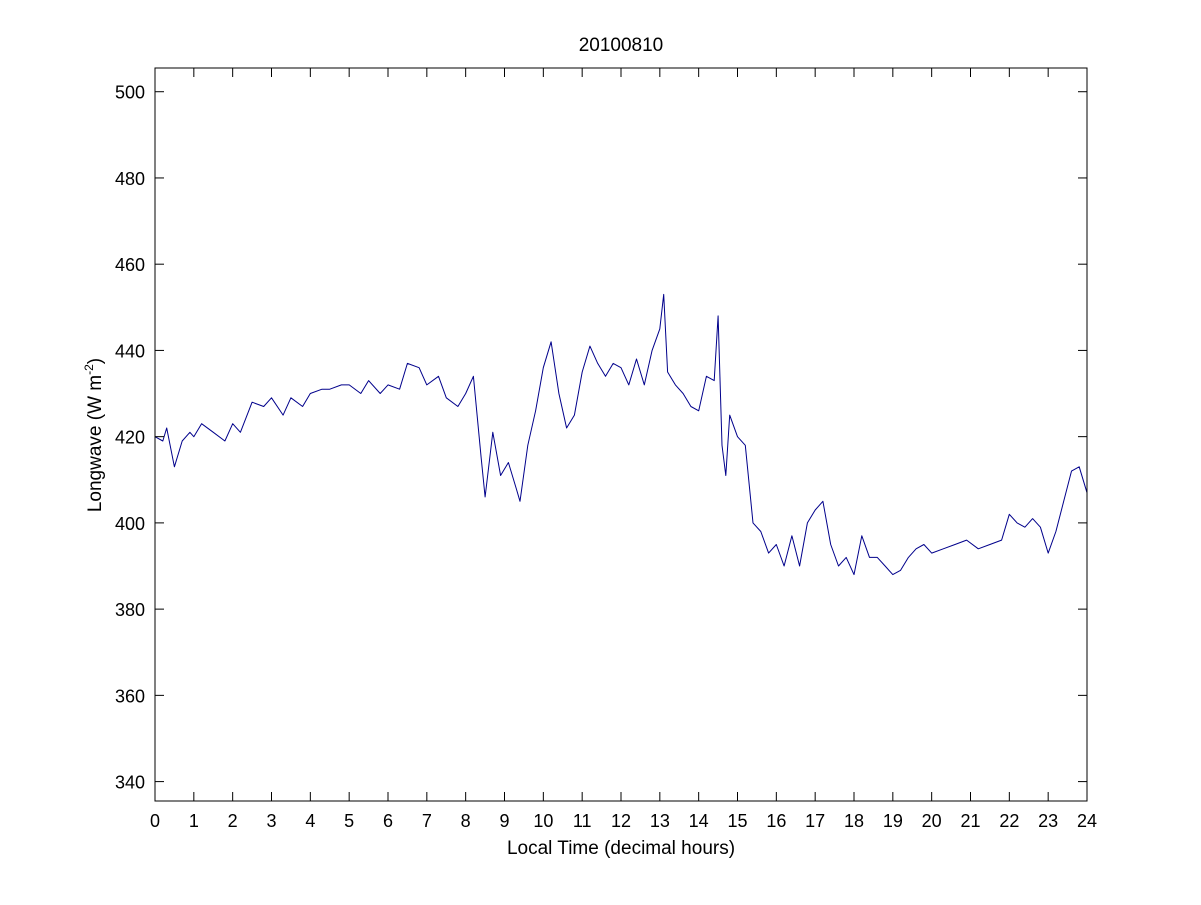 The height and width of the screenshot is (905, 1201). What do you see at coordinates (776, 821) in the screenshot?
I see `x-tick-label: 16` at bounding box center [776, 821].